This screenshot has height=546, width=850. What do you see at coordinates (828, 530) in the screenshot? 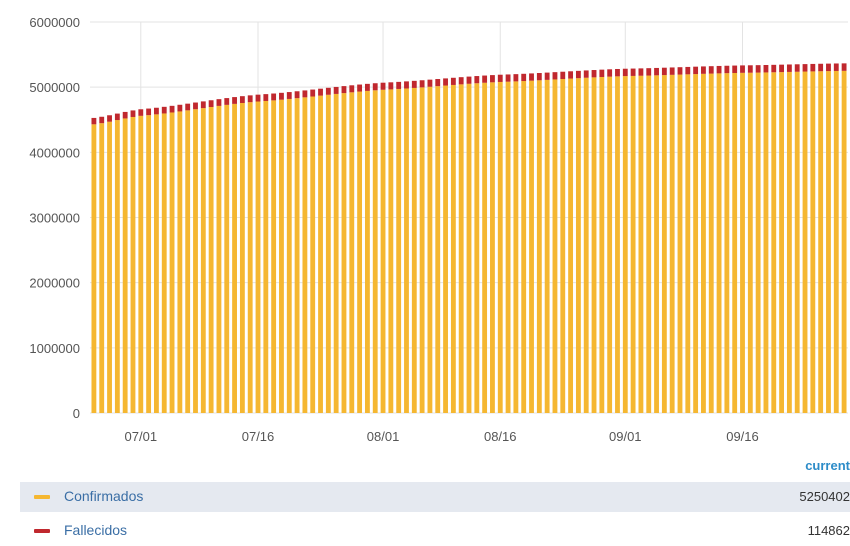
I see `legend-value: 114862` at bounding box center [828, 530].